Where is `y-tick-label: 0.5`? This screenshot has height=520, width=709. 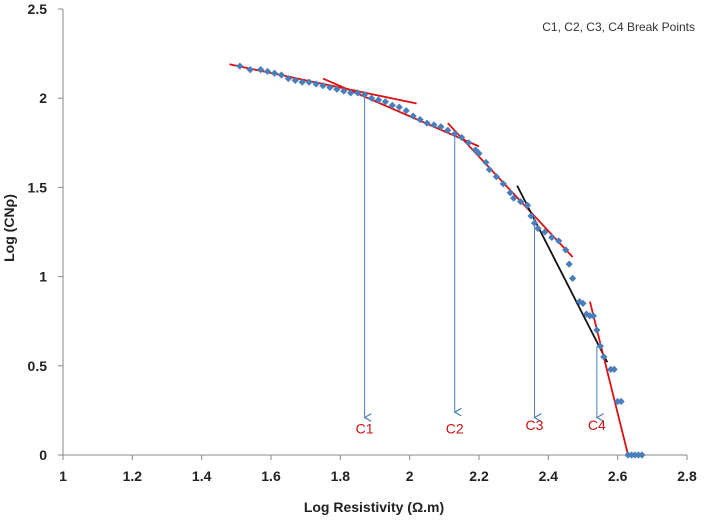
y-tick-label: 0.5 is located at coordinates (38, 366).